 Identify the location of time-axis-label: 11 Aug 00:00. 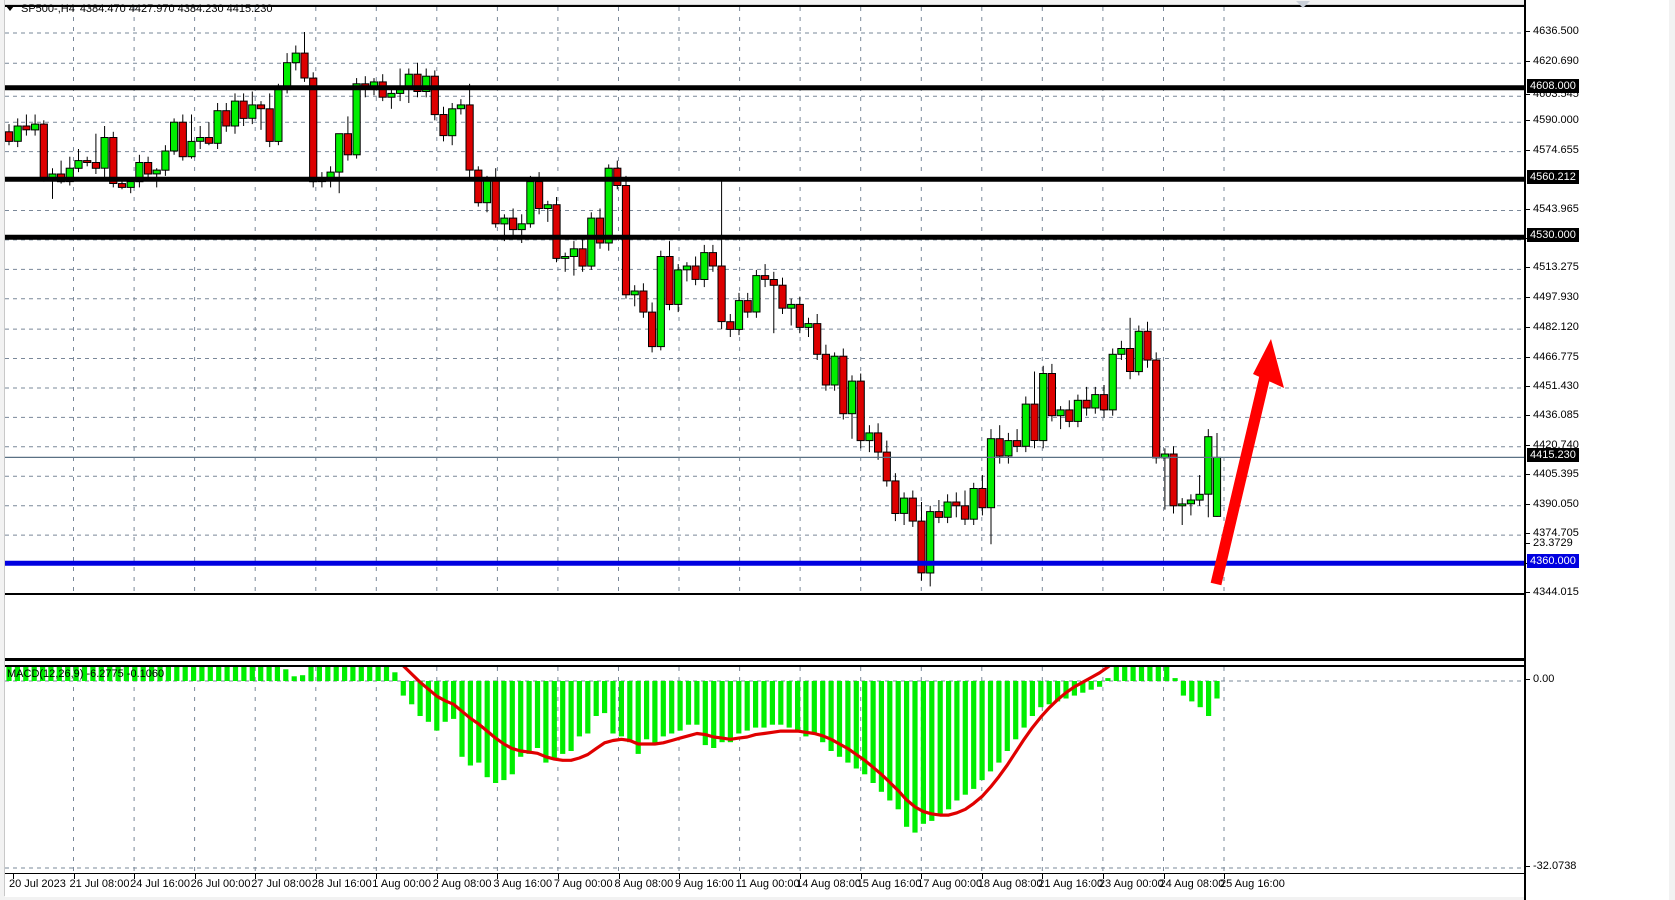
(767, 884).